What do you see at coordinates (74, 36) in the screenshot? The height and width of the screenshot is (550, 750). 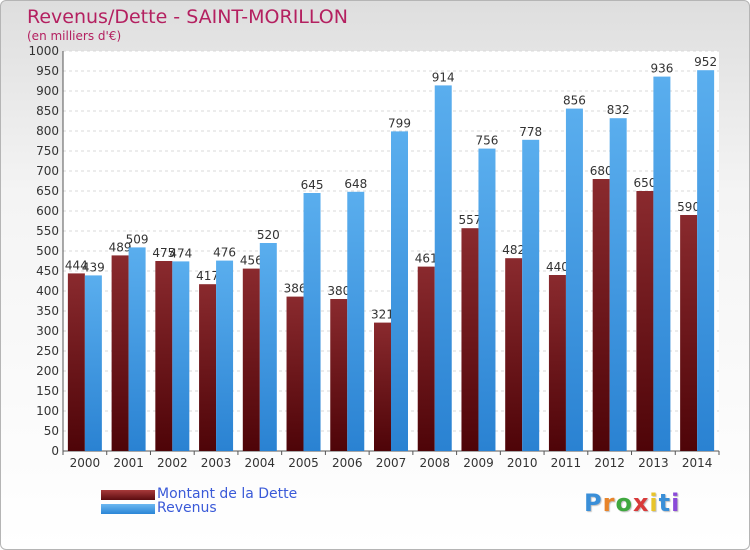 I see `chart-subtitle: (en milliers d'€)` at bounding box center [74, 36].